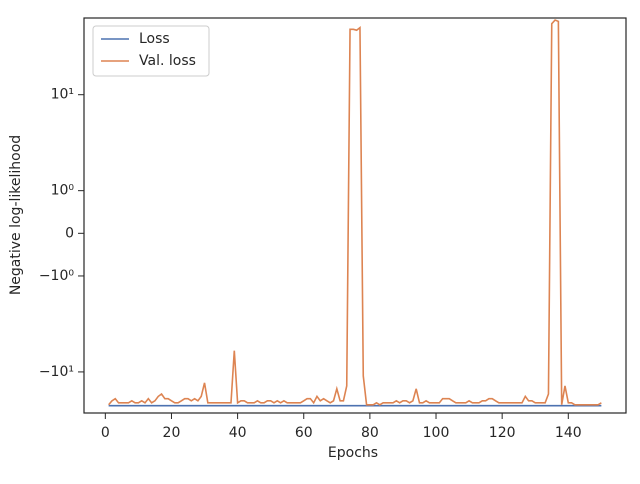  What do you see at coordinates (63, 191) in the screenshot?
I see `y-tick-label: 10⁰` at bounding box center [63, 191].